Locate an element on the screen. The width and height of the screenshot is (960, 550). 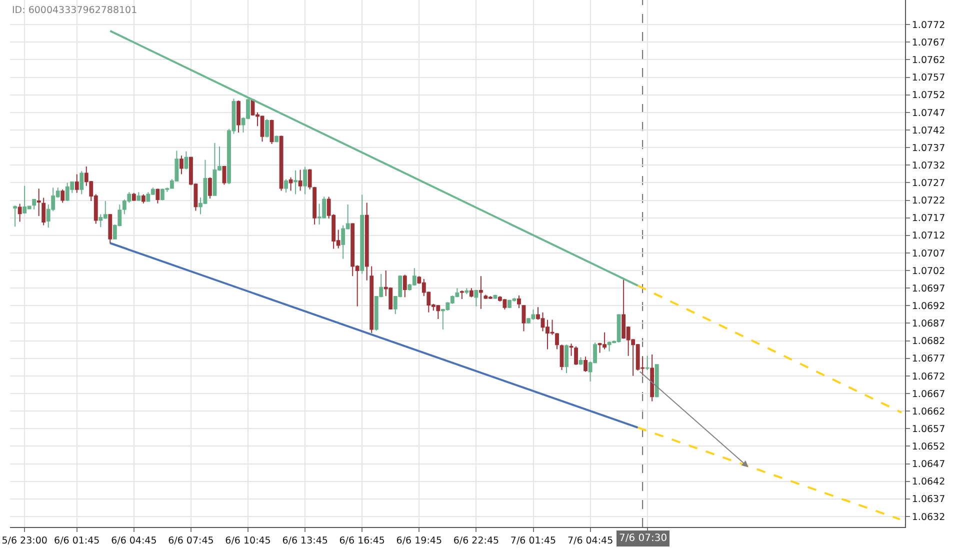
y-tick-label: 1.0717 is located at coordinates (929, 218).